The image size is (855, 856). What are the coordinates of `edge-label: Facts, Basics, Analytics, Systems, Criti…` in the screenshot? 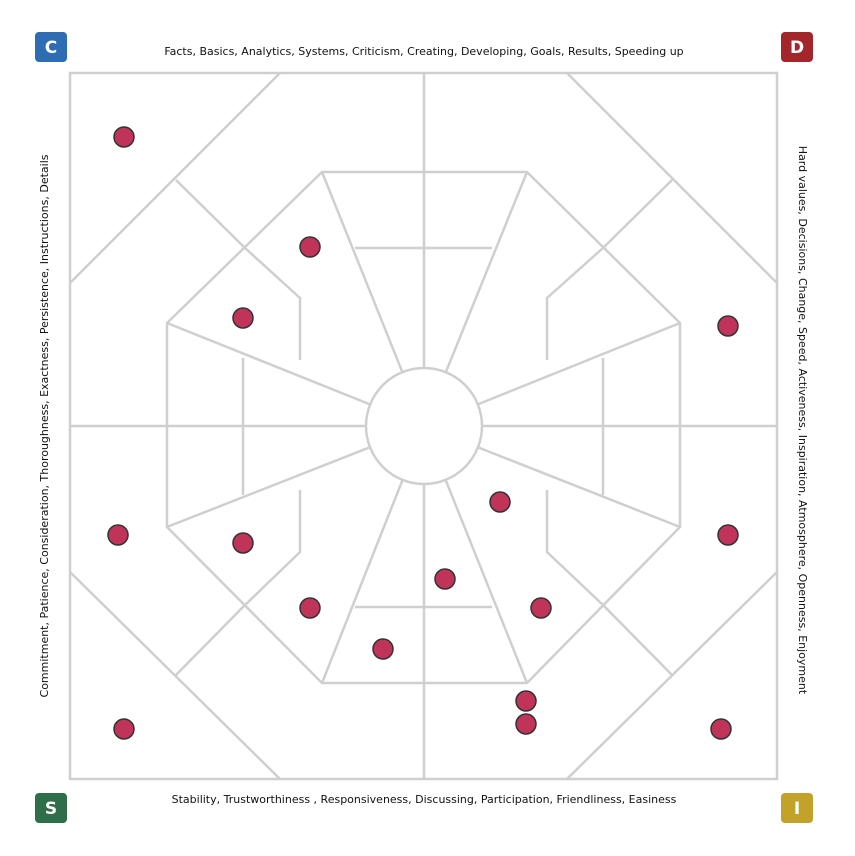 It's located at (423, 51).